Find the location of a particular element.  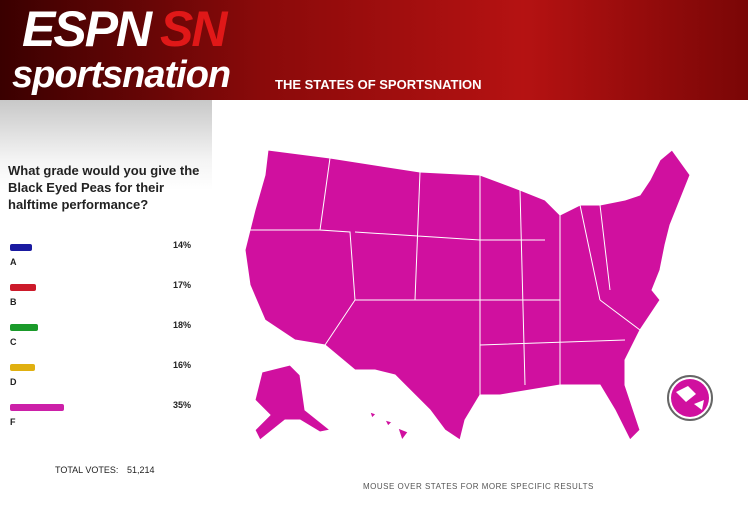

option-percent: 18% is located at coordinates (182, 325).